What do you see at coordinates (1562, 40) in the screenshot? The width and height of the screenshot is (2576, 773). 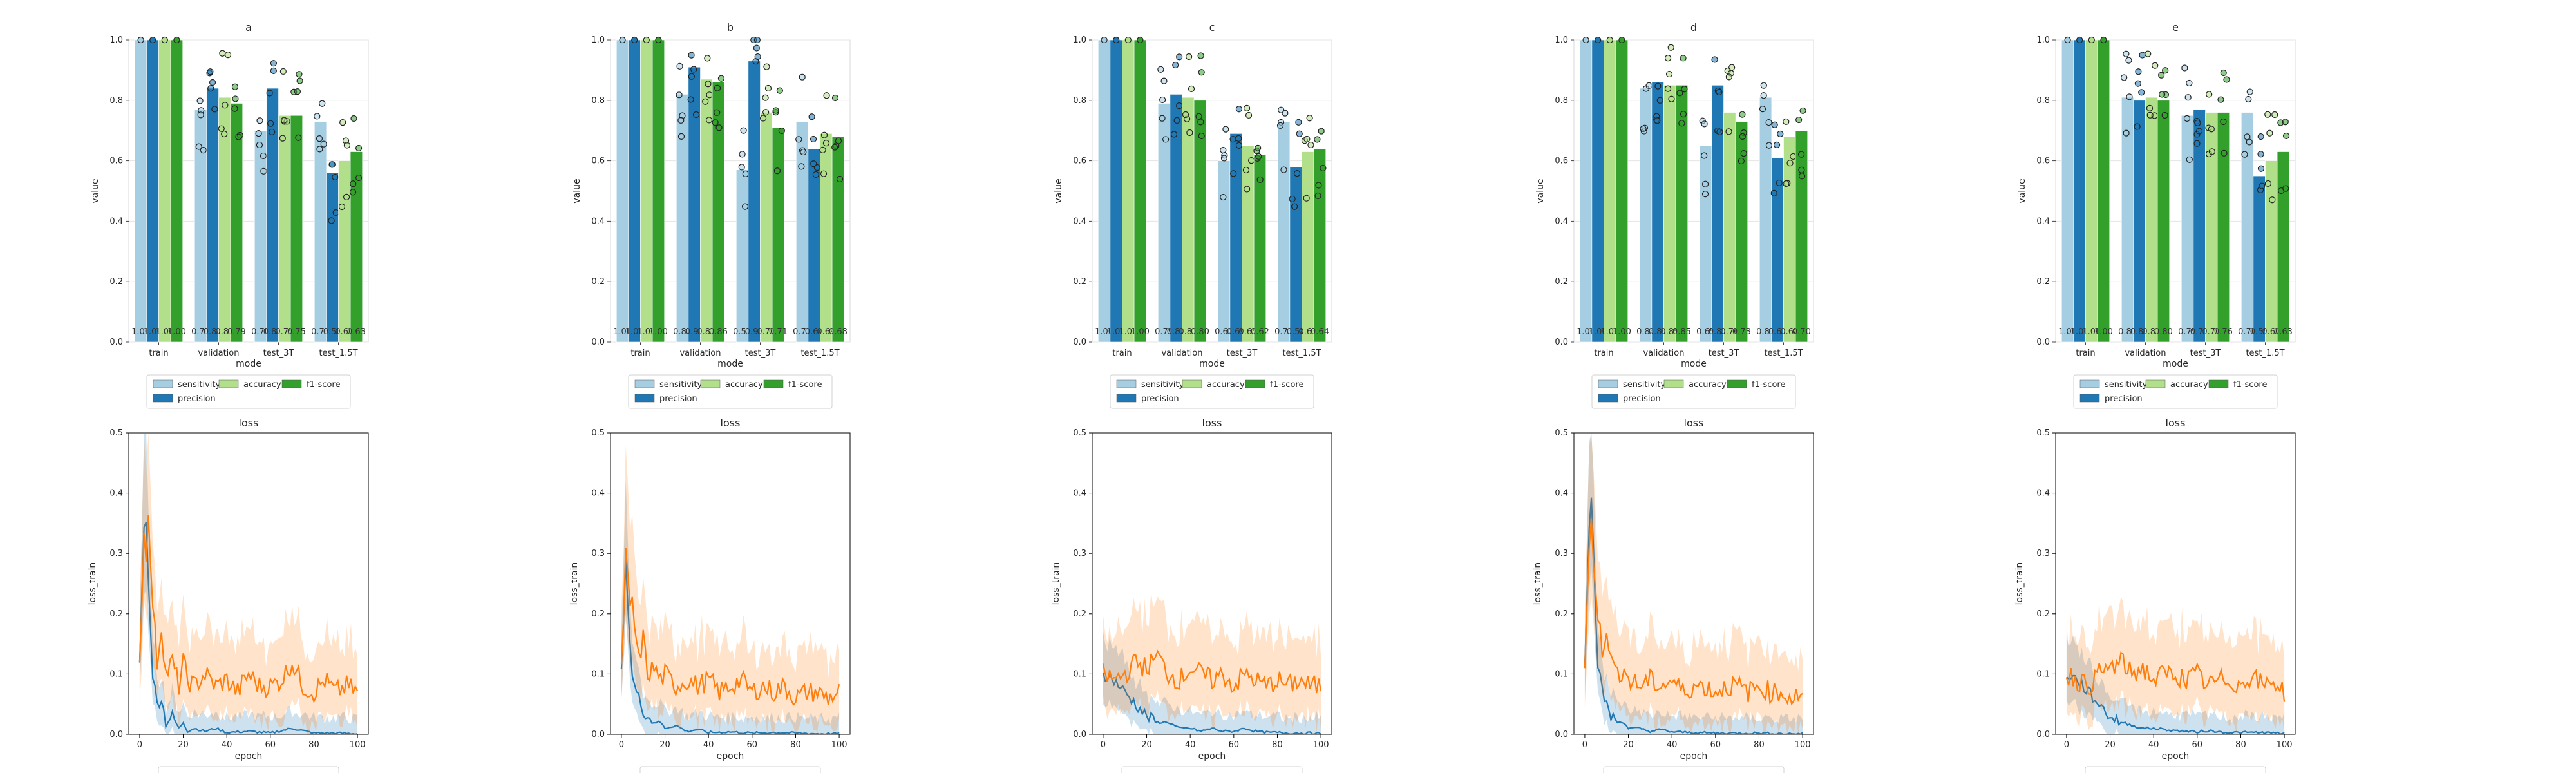 I see `y-tick-label: 1.0` at bounding box center [1562, 40].